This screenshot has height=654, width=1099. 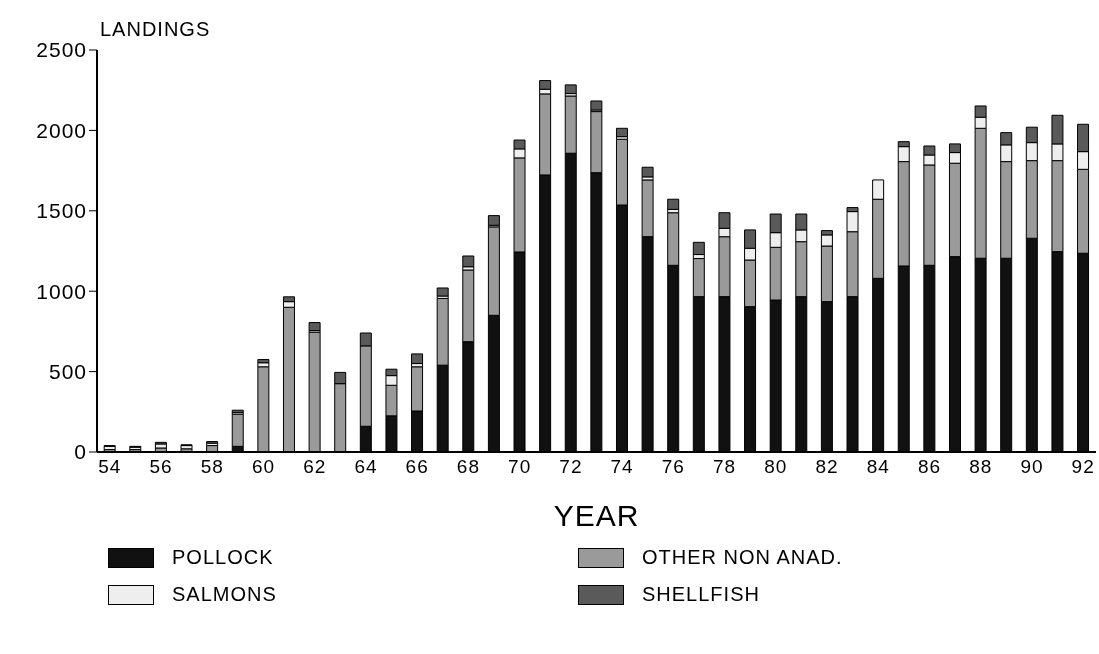 What do you see at coordinates (878, 467) in the screenshot?
I see `x-tick-label: 84` at bounding box center [878, 467].